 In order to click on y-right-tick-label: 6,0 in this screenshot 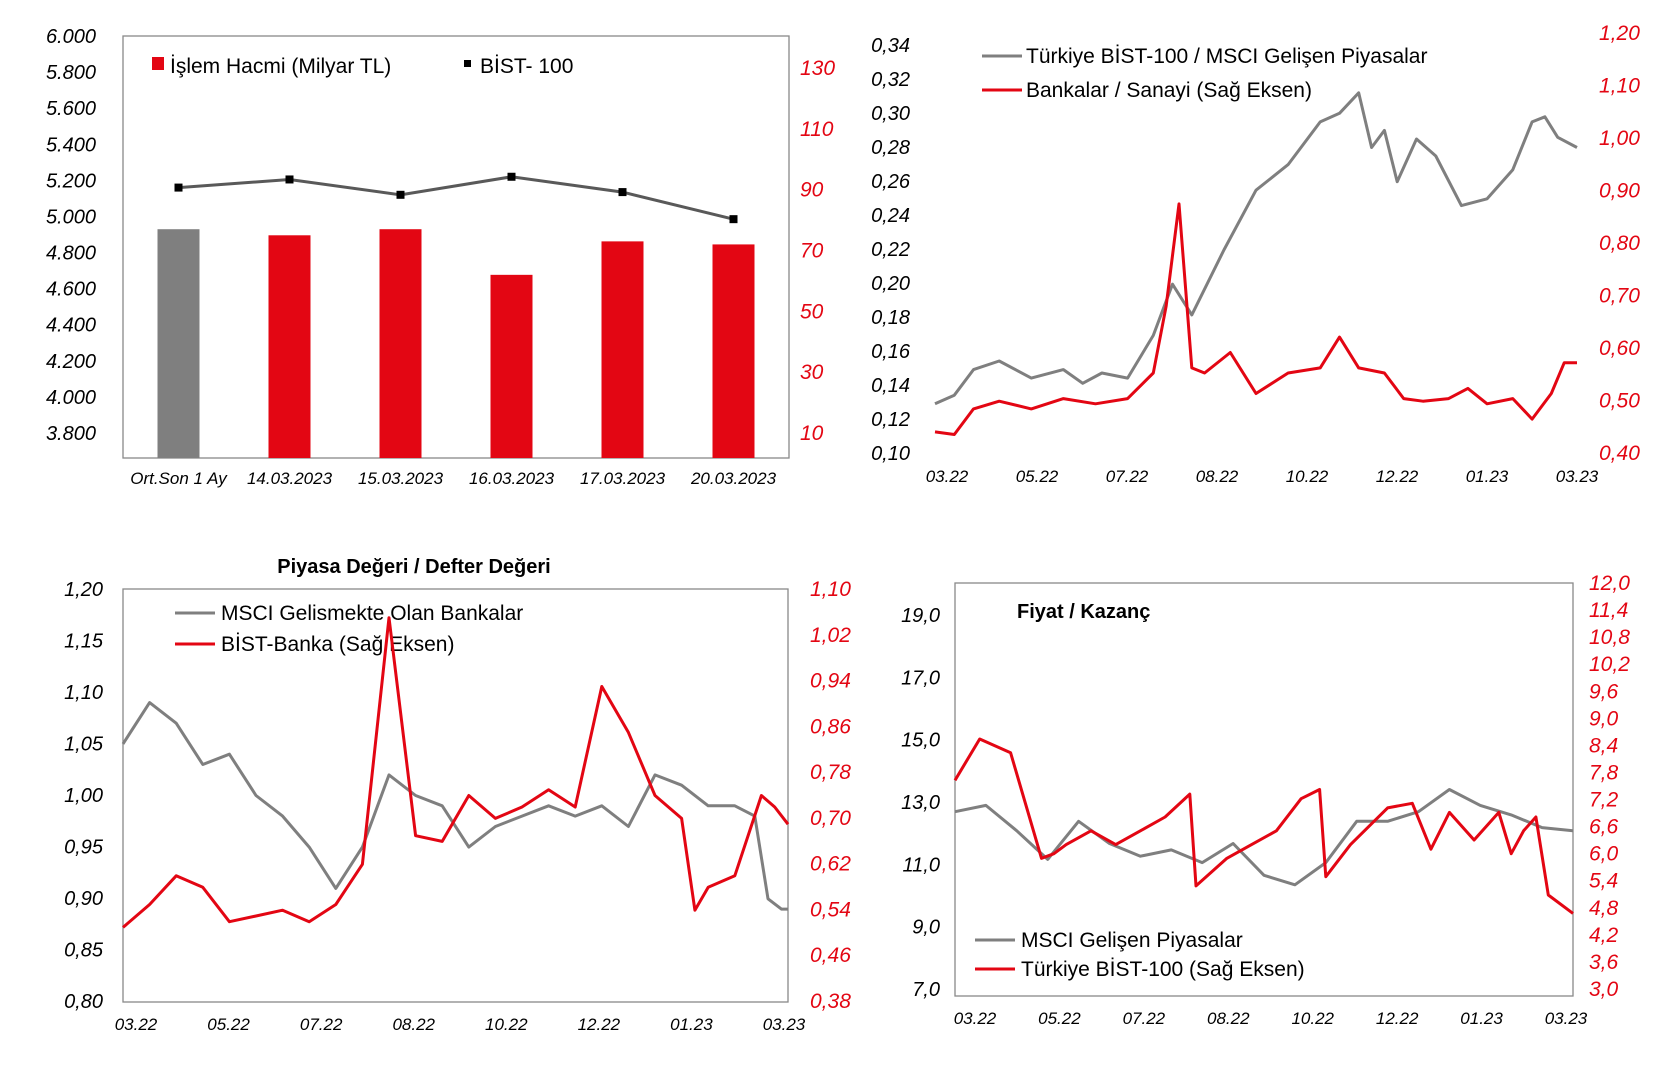, I will do `click(1604, 854)`.